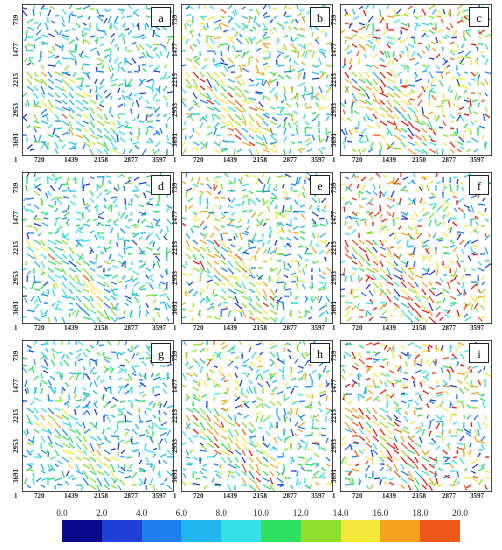 This screenshot has width=502, height=550. Describe the element at coordinates (131, 328) in the screenshot. I see `x-tick-label: 2877` at that location.